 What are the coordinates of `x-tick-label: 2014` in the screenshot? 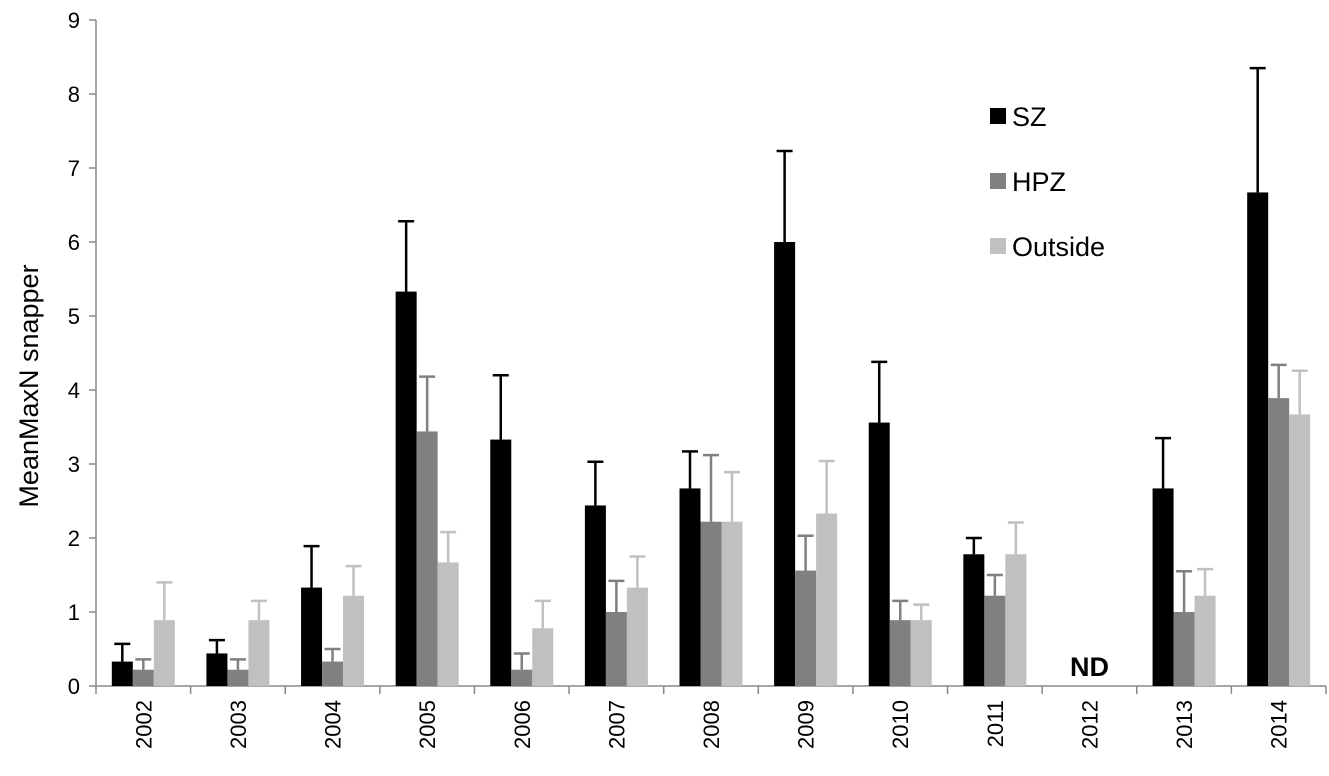 It's located at (1279, 724).